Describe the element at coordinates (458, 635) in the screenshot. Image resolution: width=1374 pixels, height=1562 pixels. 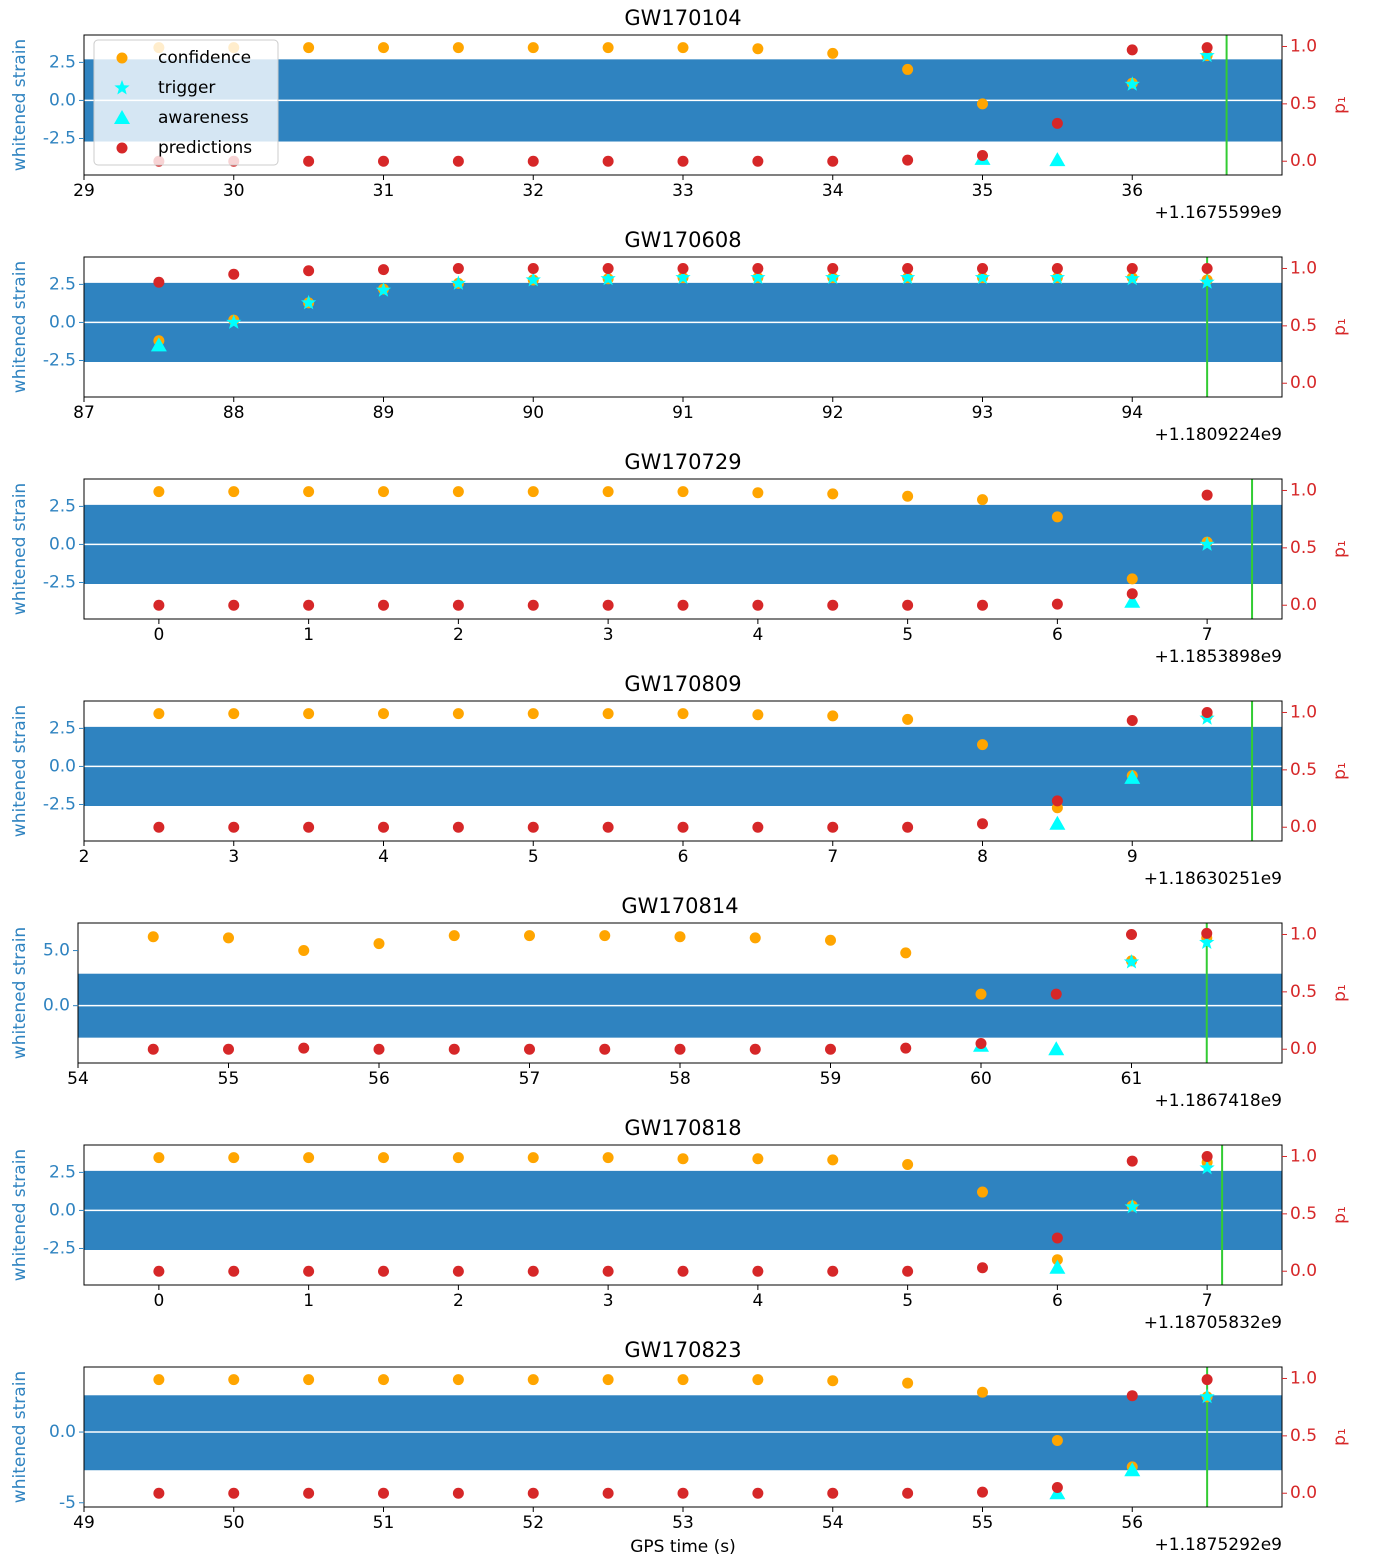
I see `x-tick-label: 2` at that location.